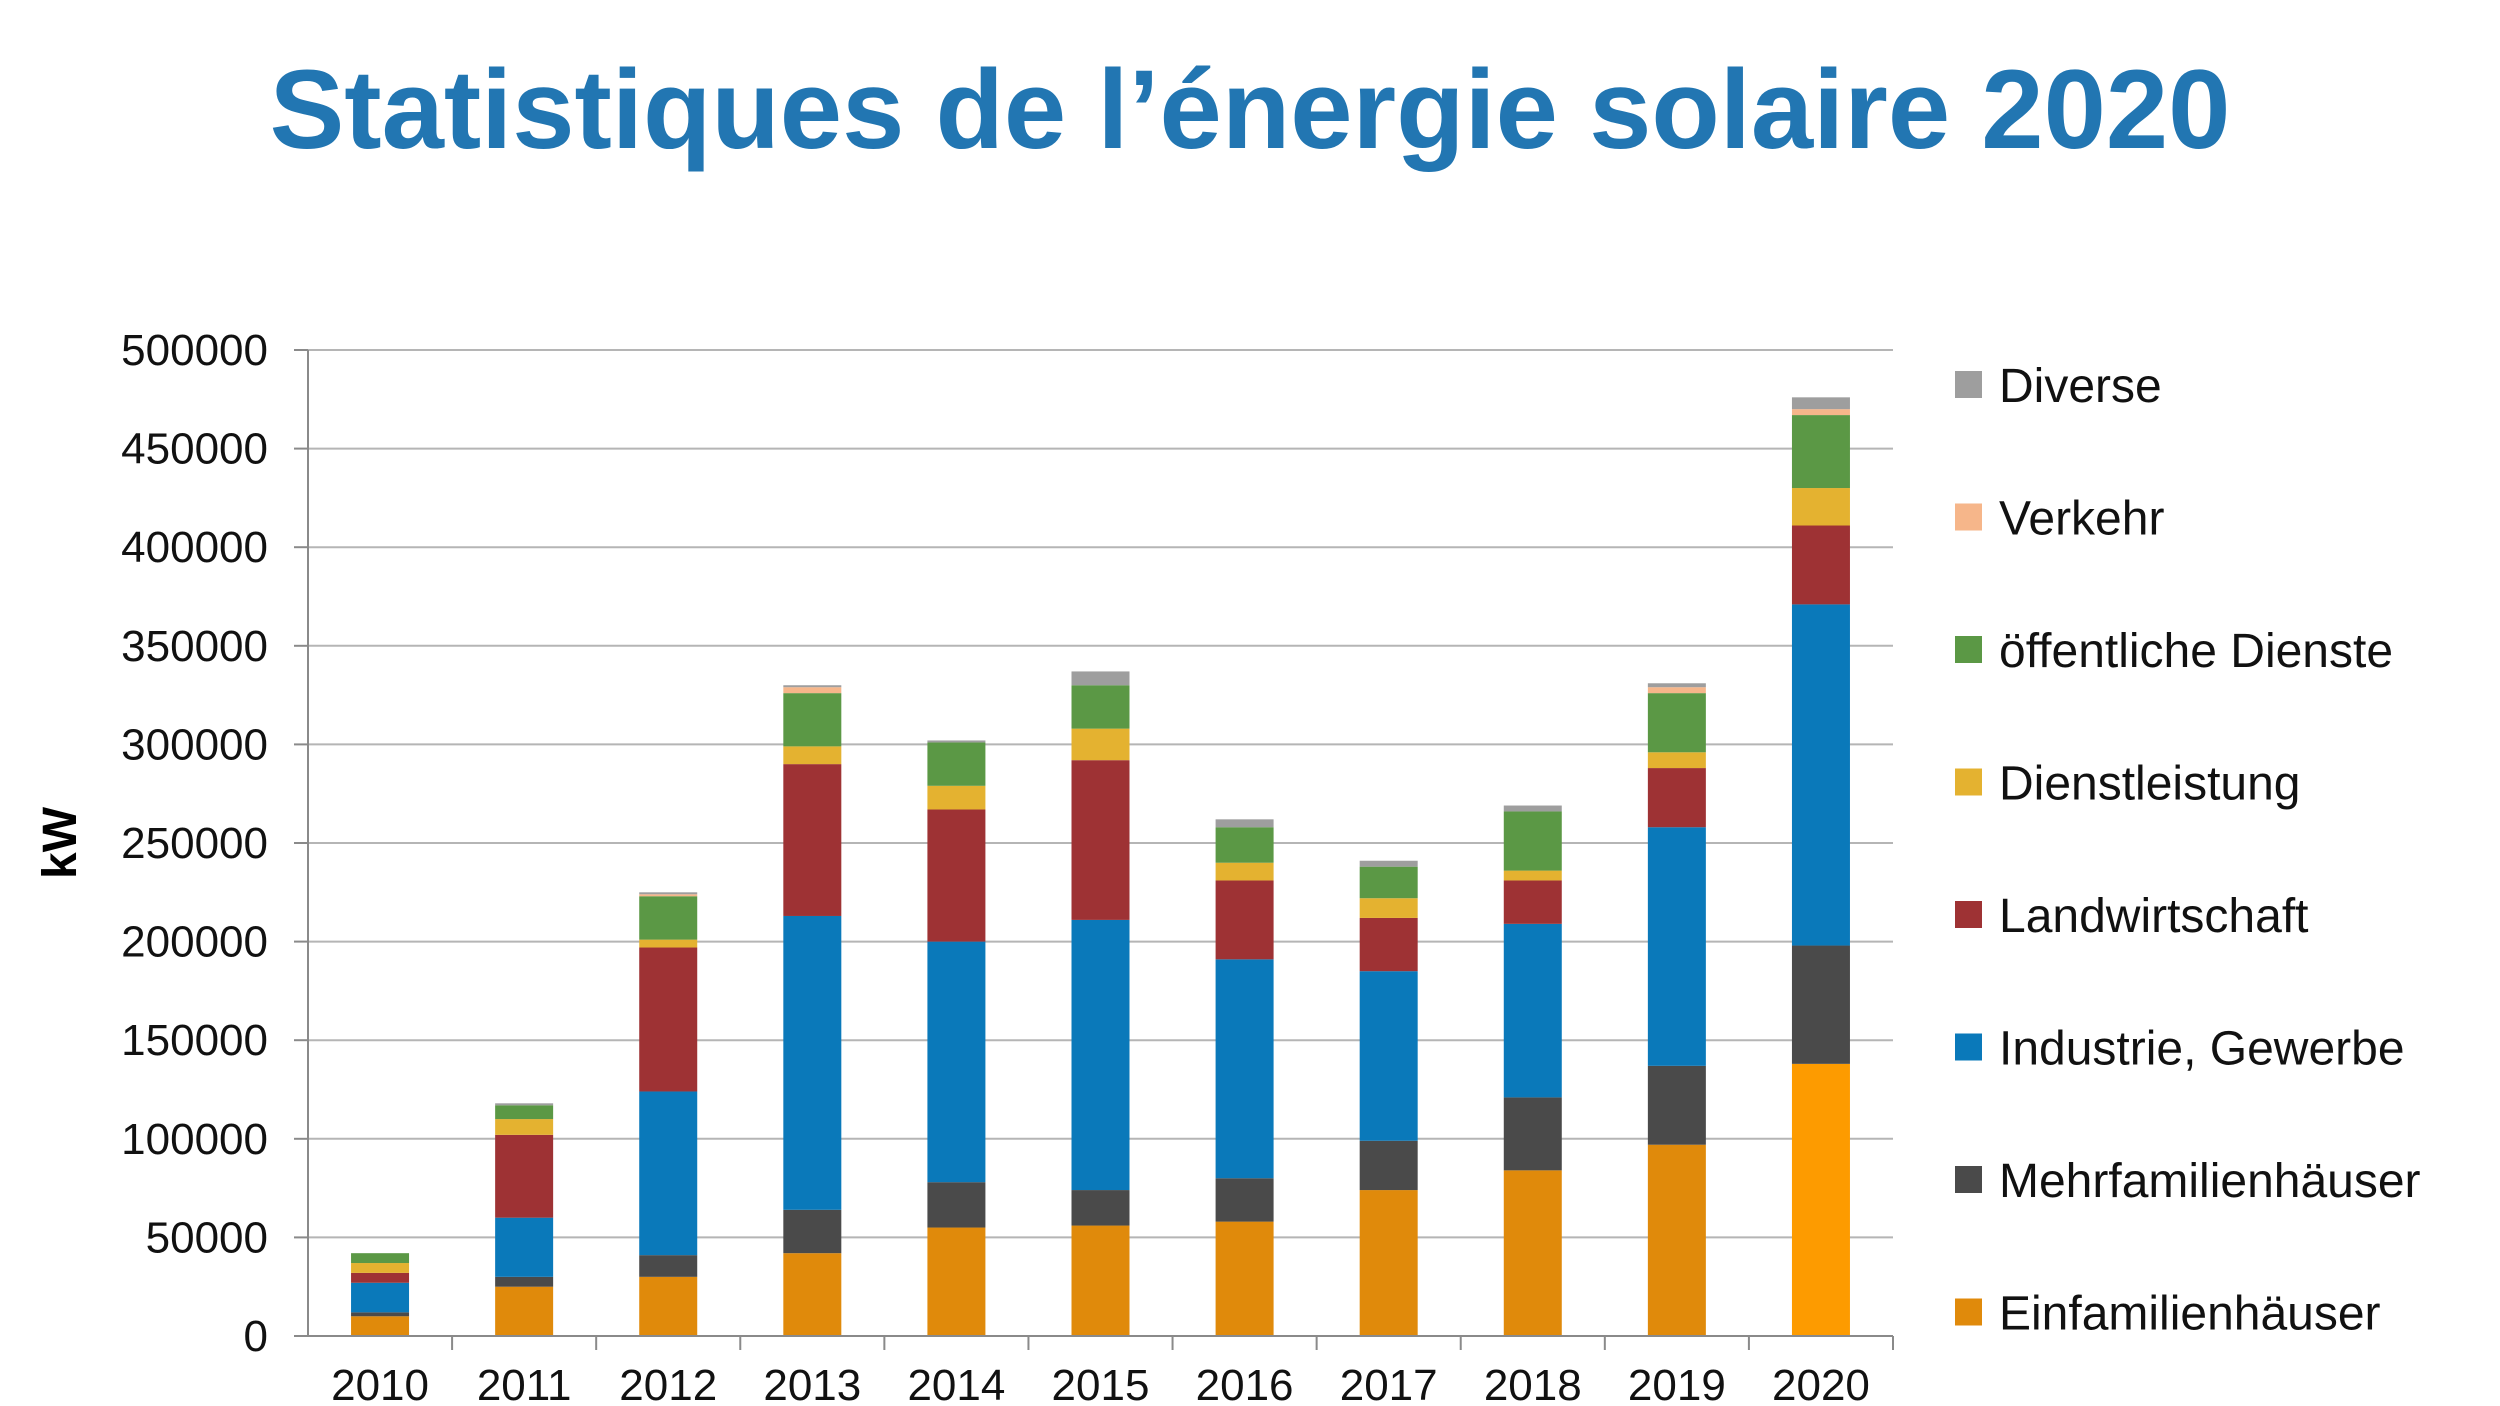  What do you see at coordinates (194, 449) in the screenshot?
I see `y-tick-label: 450000` at bounding box center [194, 449].